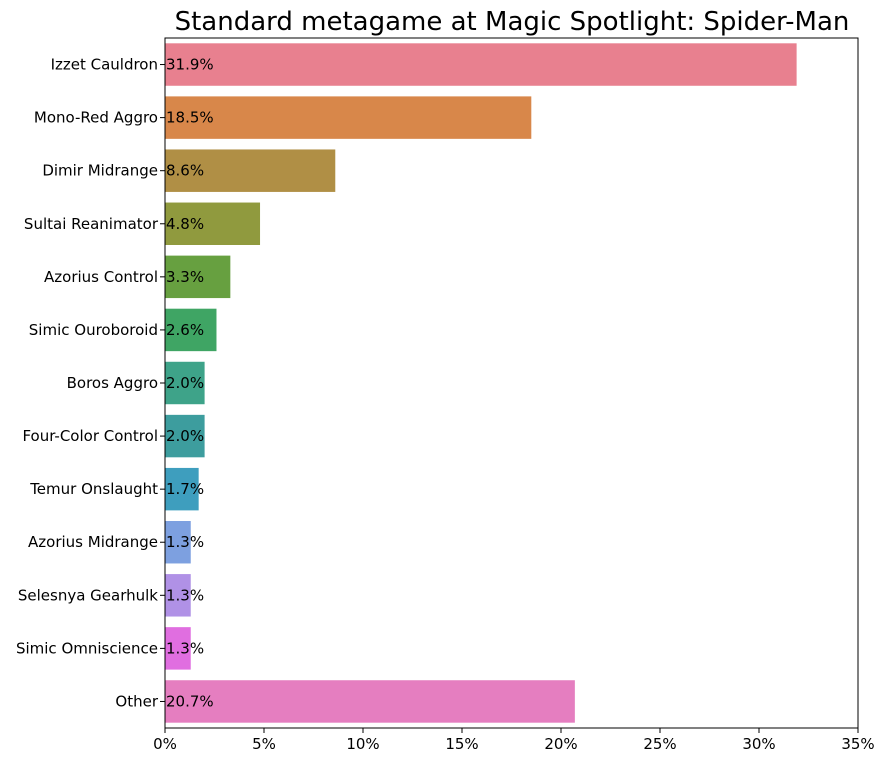  What do you see at coordinates (185, 330) in the screenshot?
I see `value-label: 2.6%` at bounding box center [185, 330].